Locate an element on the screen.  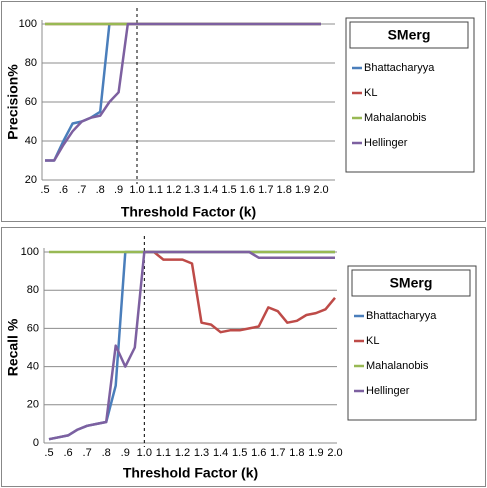
y-axis-title: Recall % is located at coordinates (13, 347).